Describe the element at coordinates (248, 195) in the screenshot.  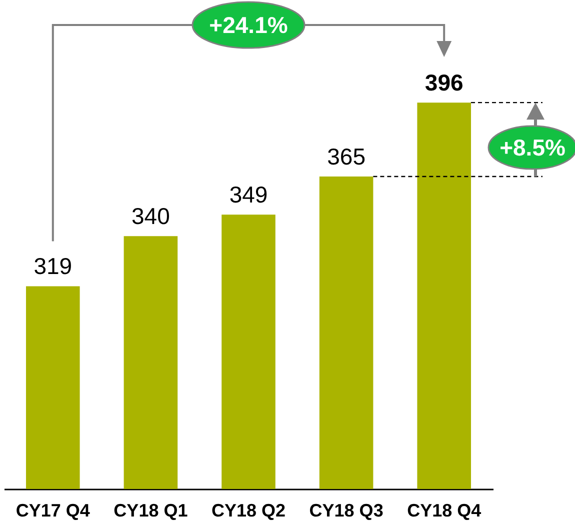
I see `data-label: 349` at that location.